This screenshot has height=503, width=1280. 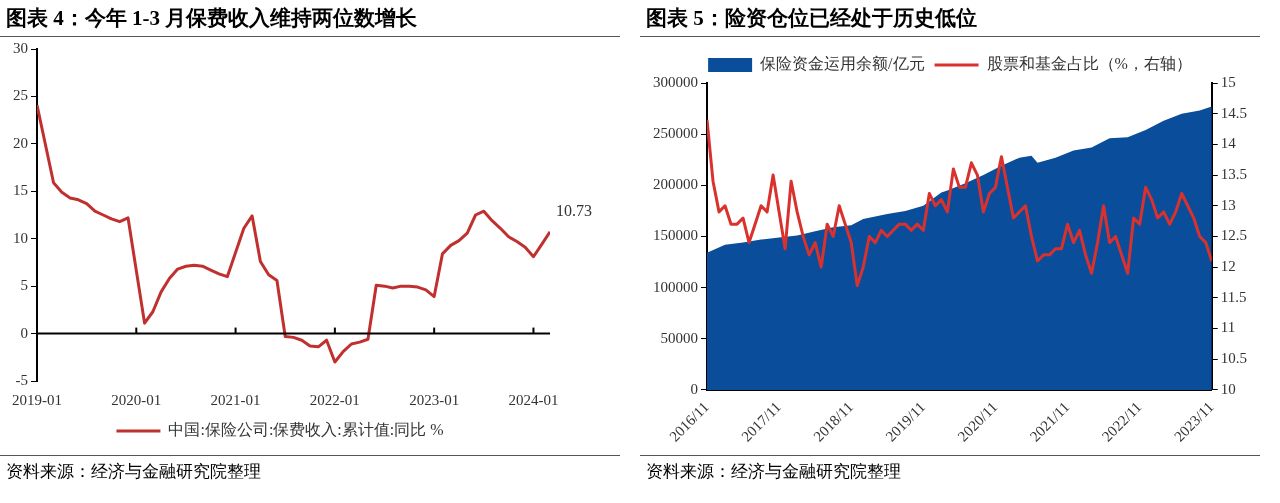 What do you see at coordinates (20, 47) in the screenshot?
I see `y-tick-label: 30` at bounding box center [20, 47].